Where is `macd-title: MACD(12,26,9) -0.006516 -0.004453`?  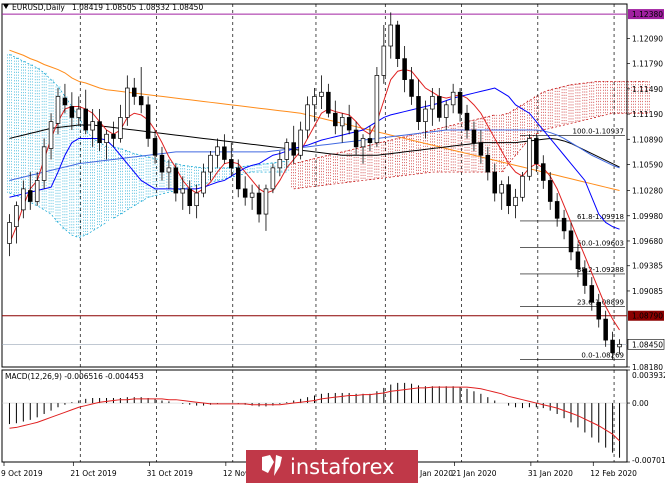 macd-title: MACD(12,26,9) -0.006516 -0.004453 is located at coordinates (74, 376).